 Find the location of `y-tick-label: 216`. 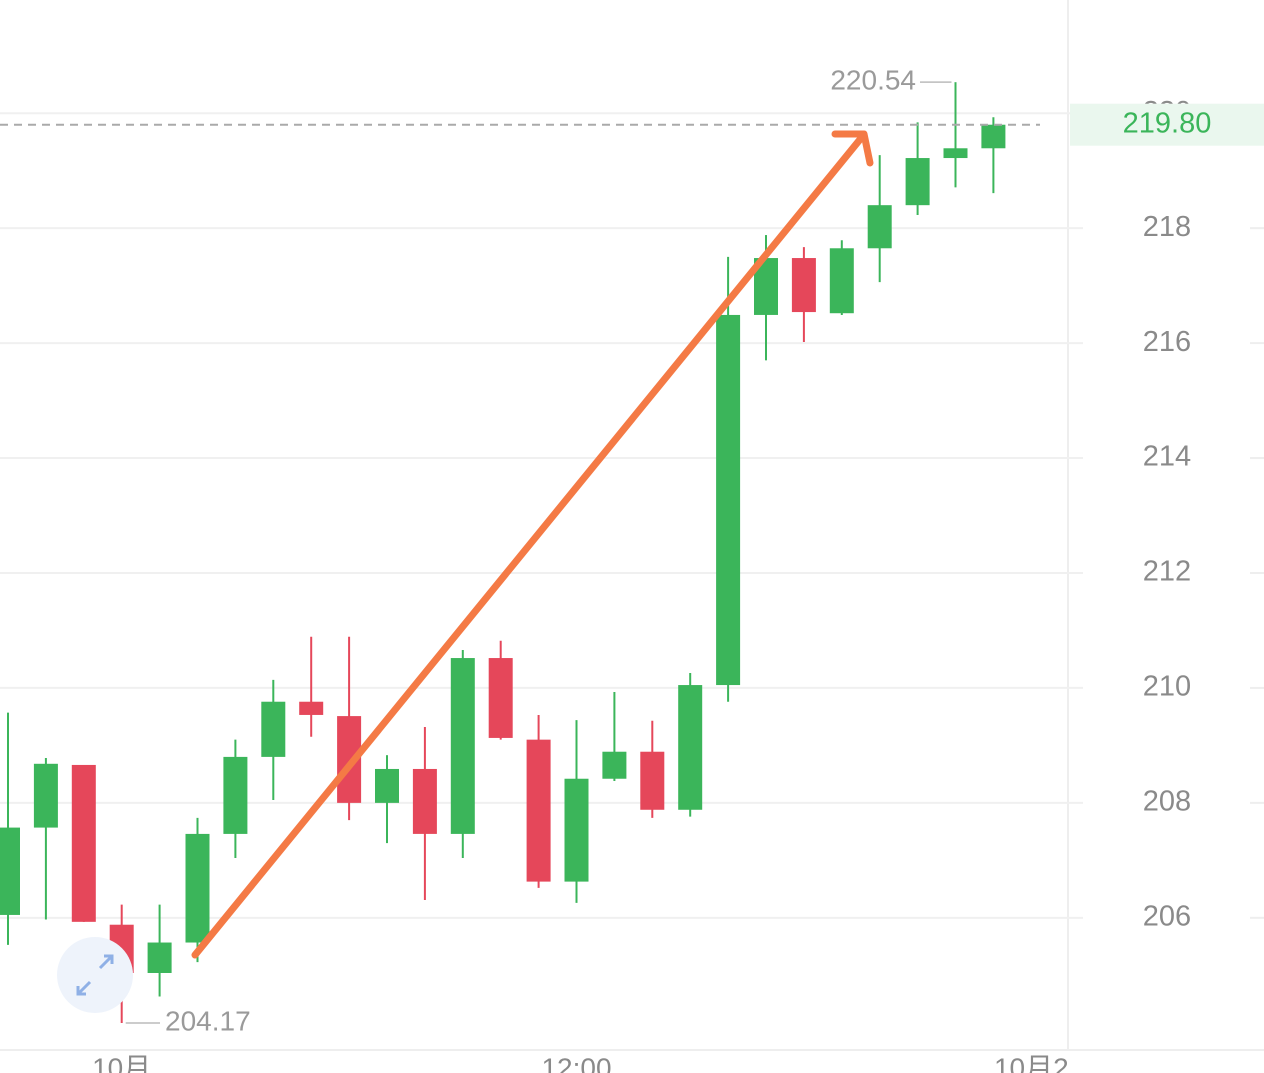

y-tick-label: 216 is located at coordinates (1167, 342).